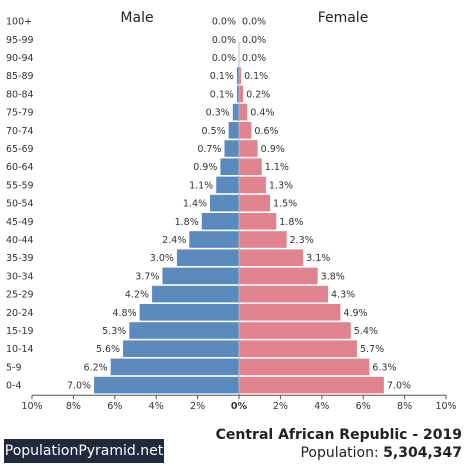  Describe the element at coordinates (372, 349) in the screenshot. I see `female-value-label: 5.7%` at that location.